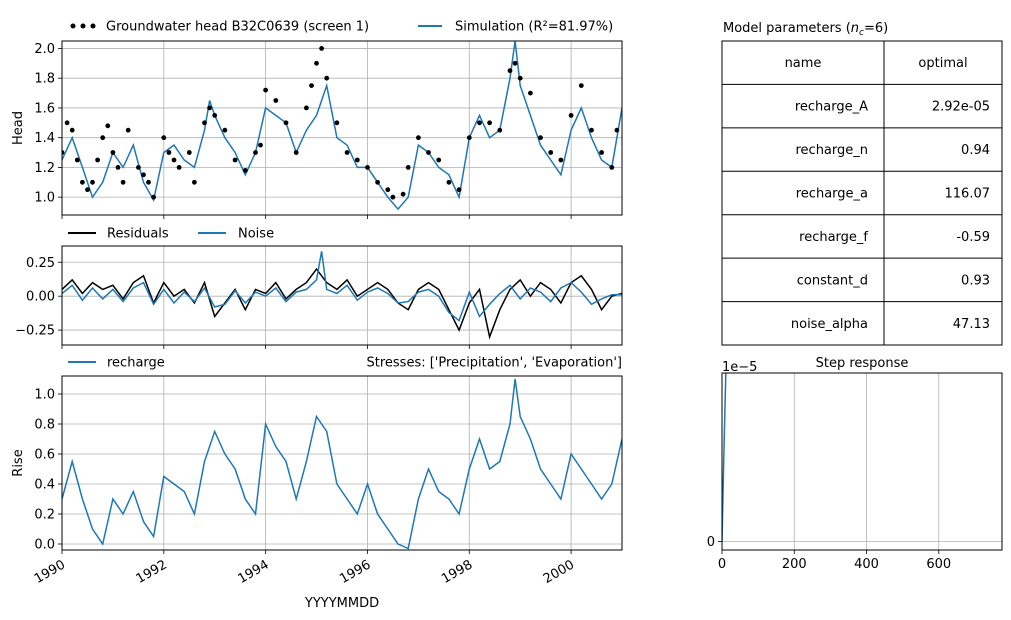  I want to click on legend-simulation-label: Simulation (R²=81.97%), so click(534, 27).